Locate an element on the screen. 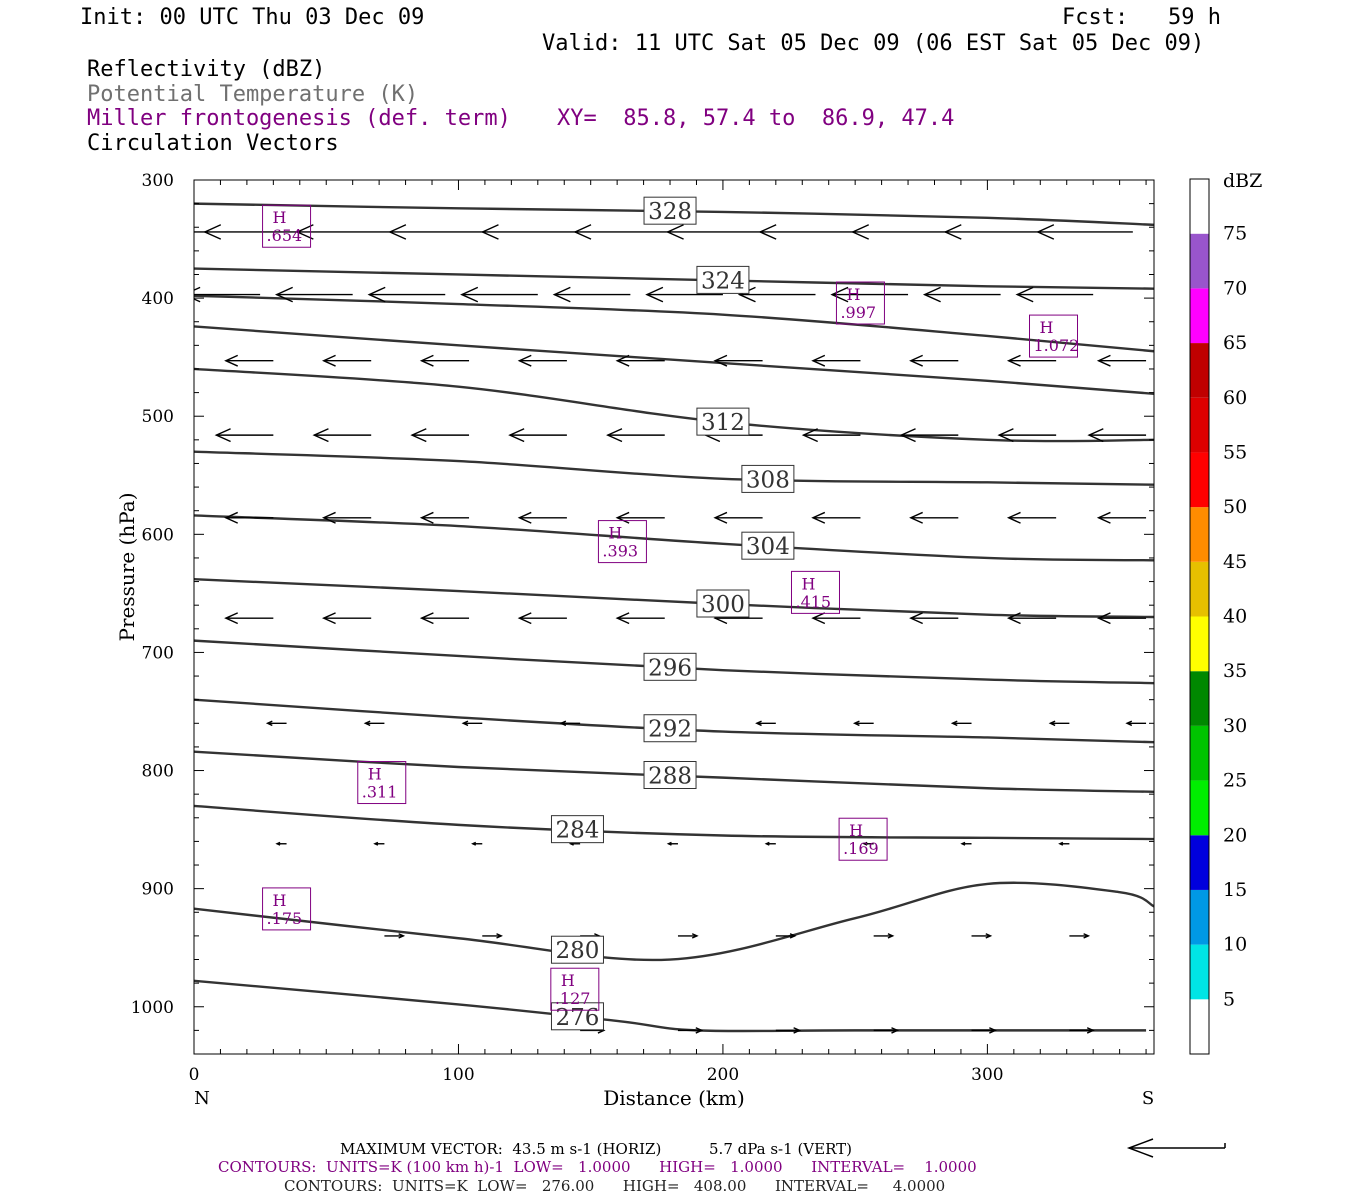 This screenshot has width=1350, height=1200. y-tick-label: 1000 is located at coordinates (152, 1008).